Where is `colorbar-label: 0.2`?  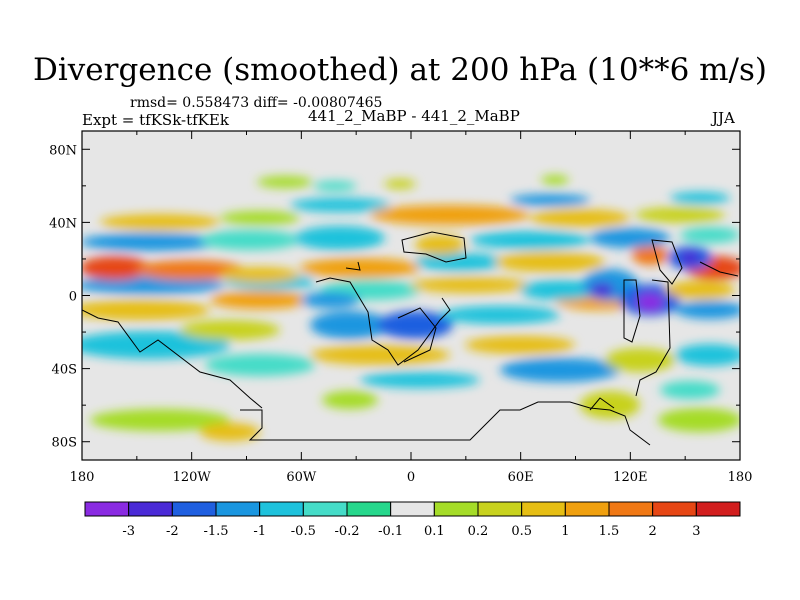 colorbar-label: 0.2 is located at coordinates (478, 531).